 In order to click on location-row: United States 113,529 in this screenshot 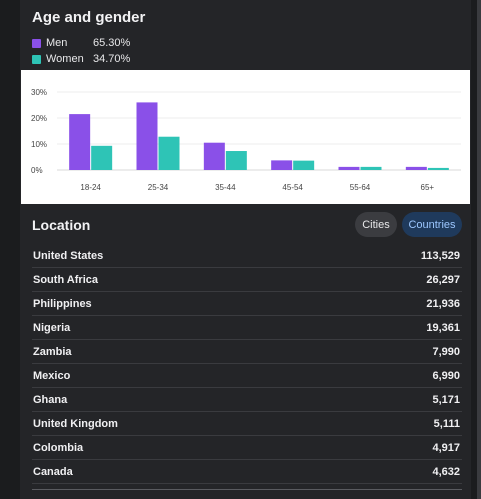, I will do `click(247, 256)`.